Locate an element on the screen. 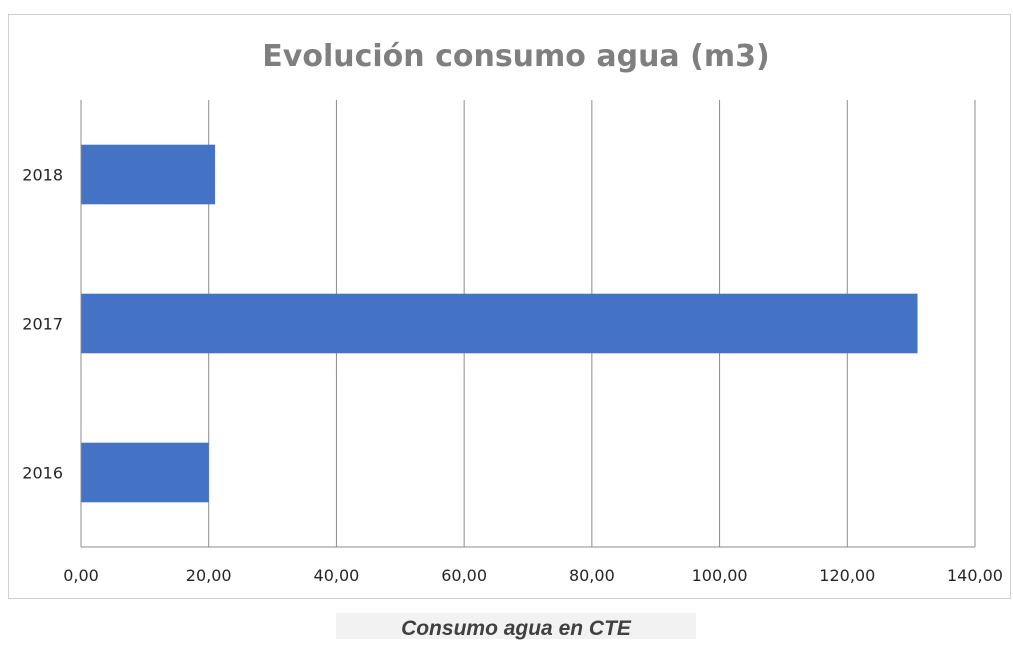  y-tick-label: 2018 is located at coordinates (42, 175).